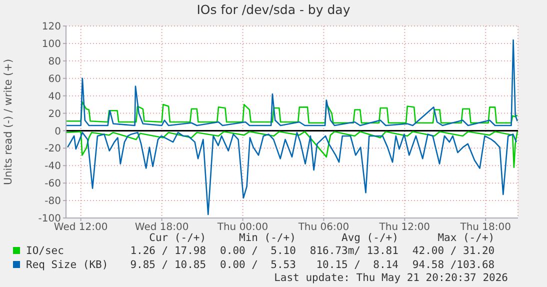 The height and width of the screenshot is (287, 547). What do you see at coordinates (323, 228) in the screenshot?
I see `x-tick-label: Thu 06:00` at bounding box center [323, 228].